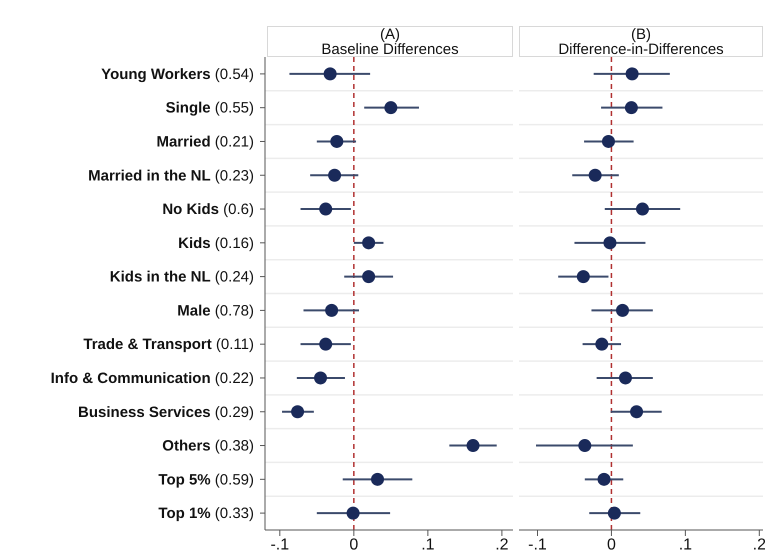 Image resolution: width=765 pixels, height=559 pixels. I want to click on chart-subtitle: Baseline Differences, so click(390, 49).